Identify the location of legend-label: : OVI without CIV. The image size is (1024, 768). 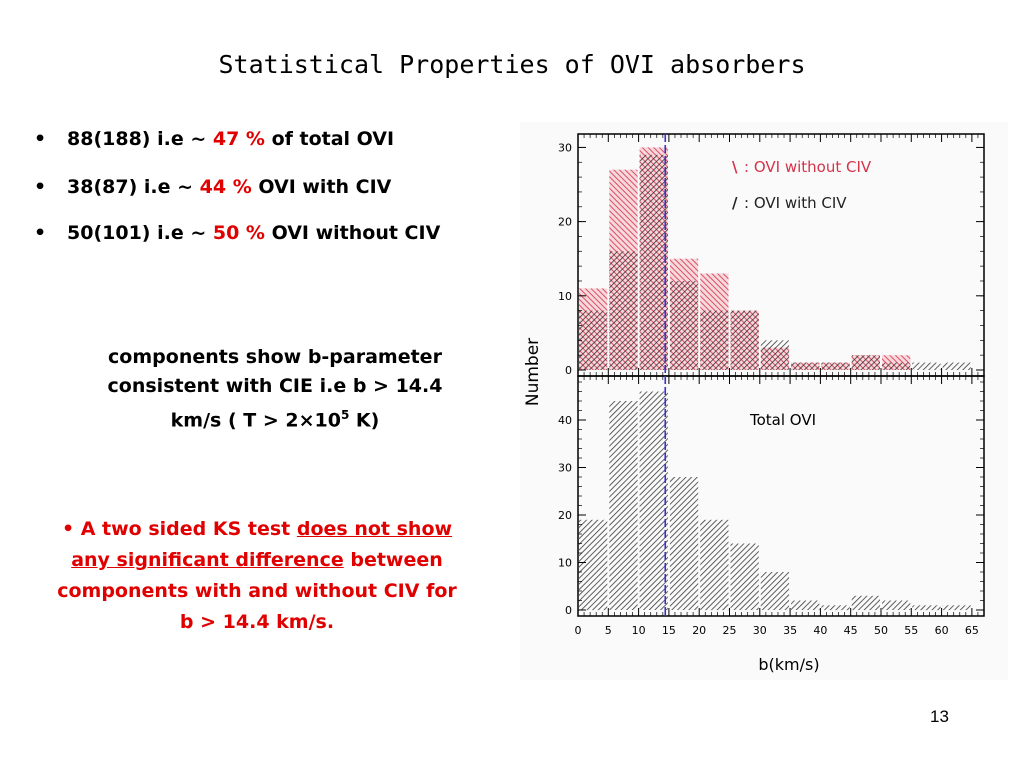
(808, 167).